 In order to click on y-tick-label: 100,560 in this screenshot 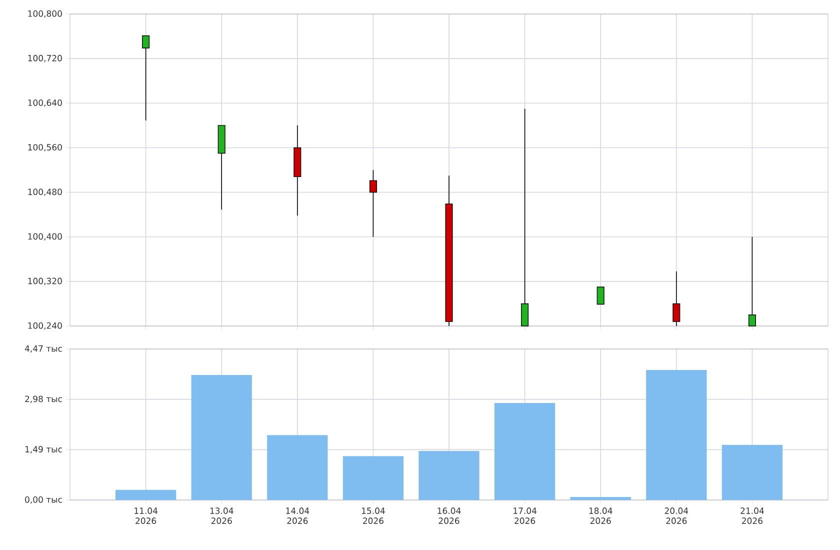, I will do `click(45, 148)`.